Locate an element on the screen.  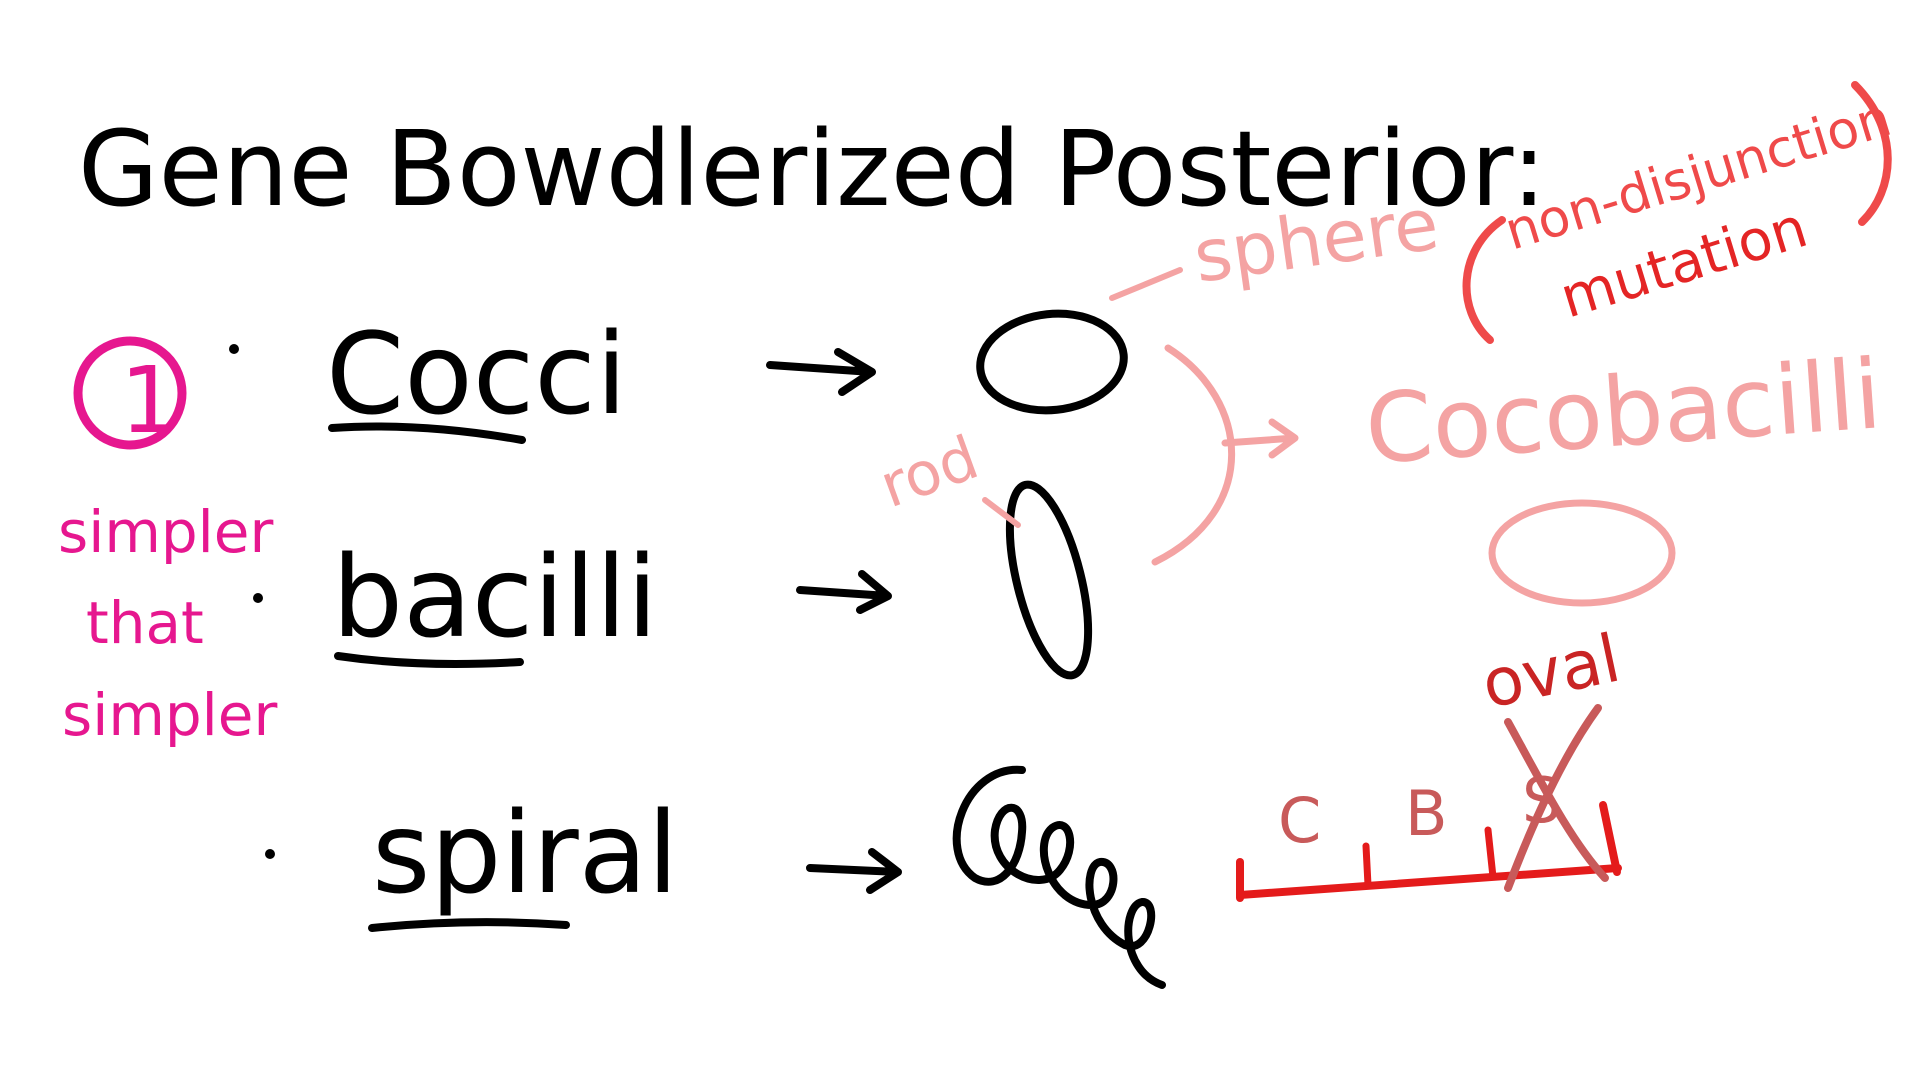
term-label: spiral is located at coordinates (525, 854).